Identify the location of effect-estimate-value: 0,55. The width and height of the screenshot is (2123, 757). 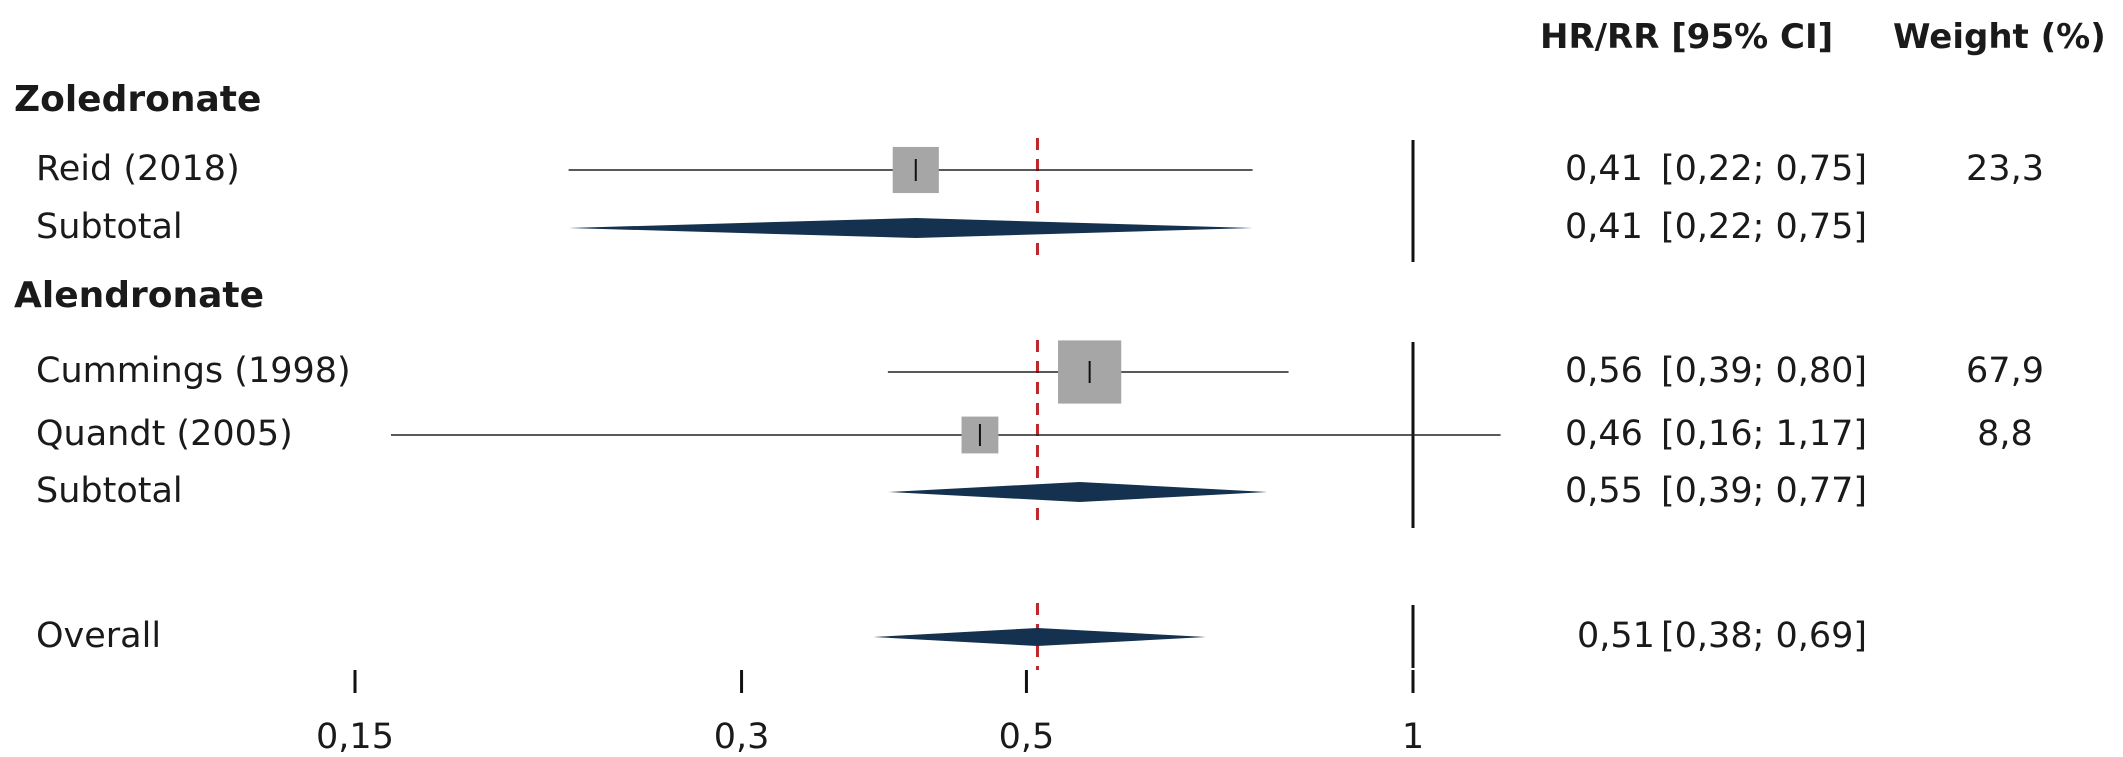
(1604, 491).